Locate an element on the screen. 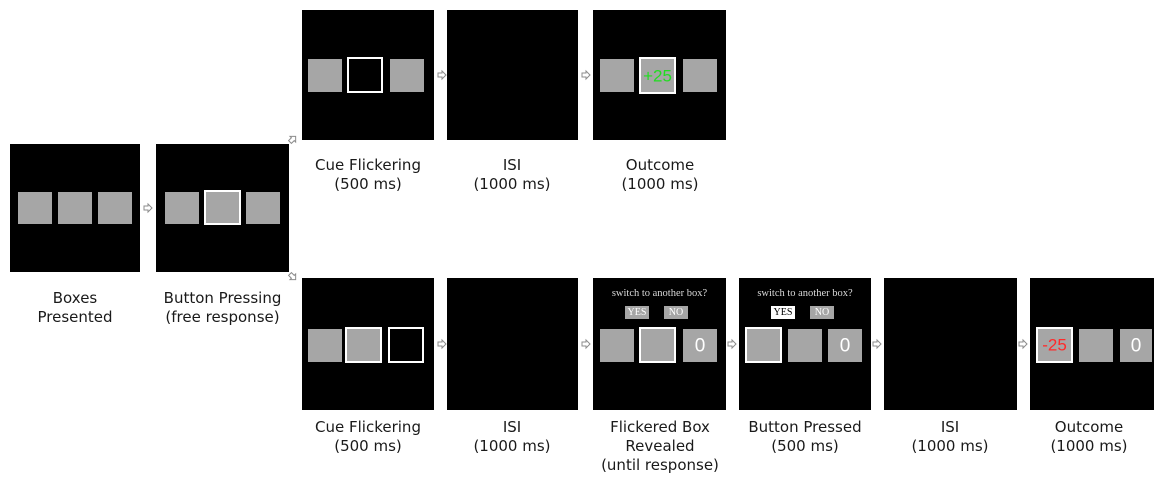  bottom-cue-flickering-panel is located at coordinates (368, 344).